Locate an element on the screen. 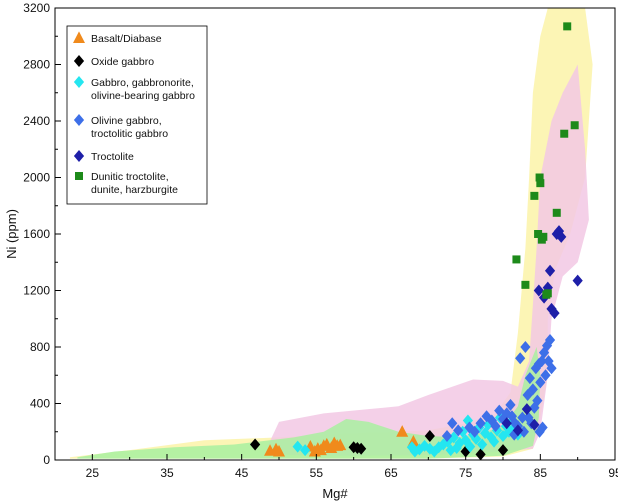 The width and height of the screenshot is (618, 502). legend-label: Gabbro, gabbronorite, is located at coordinates (142, 83).